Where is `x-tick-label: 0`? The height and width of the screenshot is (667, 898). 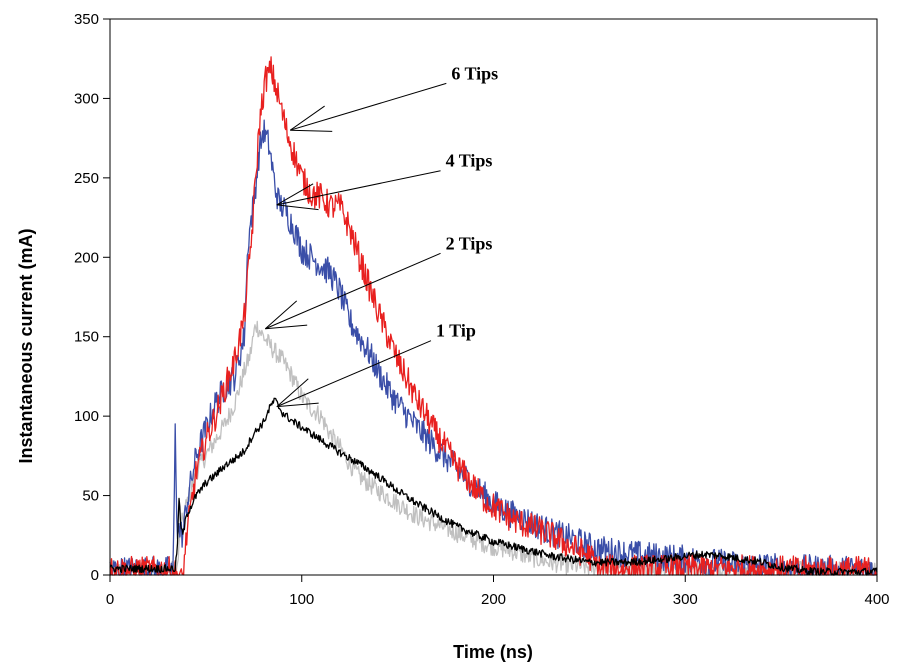
x-tick-label: 0 is located at coordinates (110, 599).